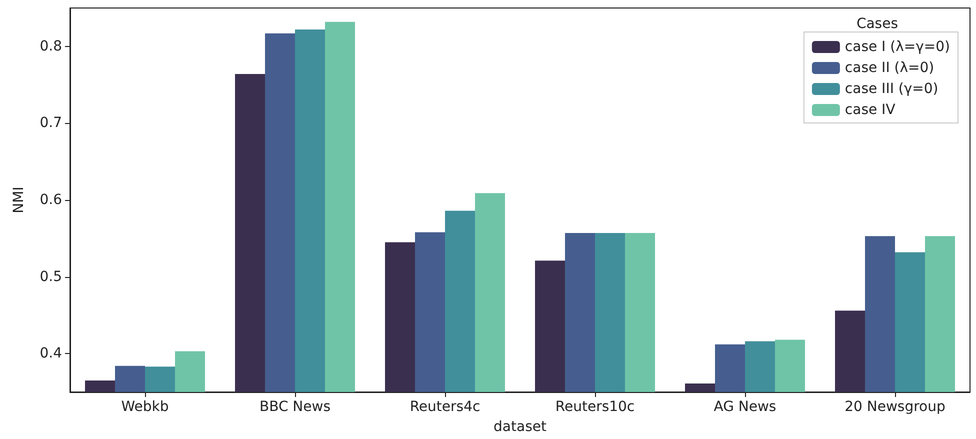  I want to click on x-tick-label: Reuters4c, so click(445, 407).